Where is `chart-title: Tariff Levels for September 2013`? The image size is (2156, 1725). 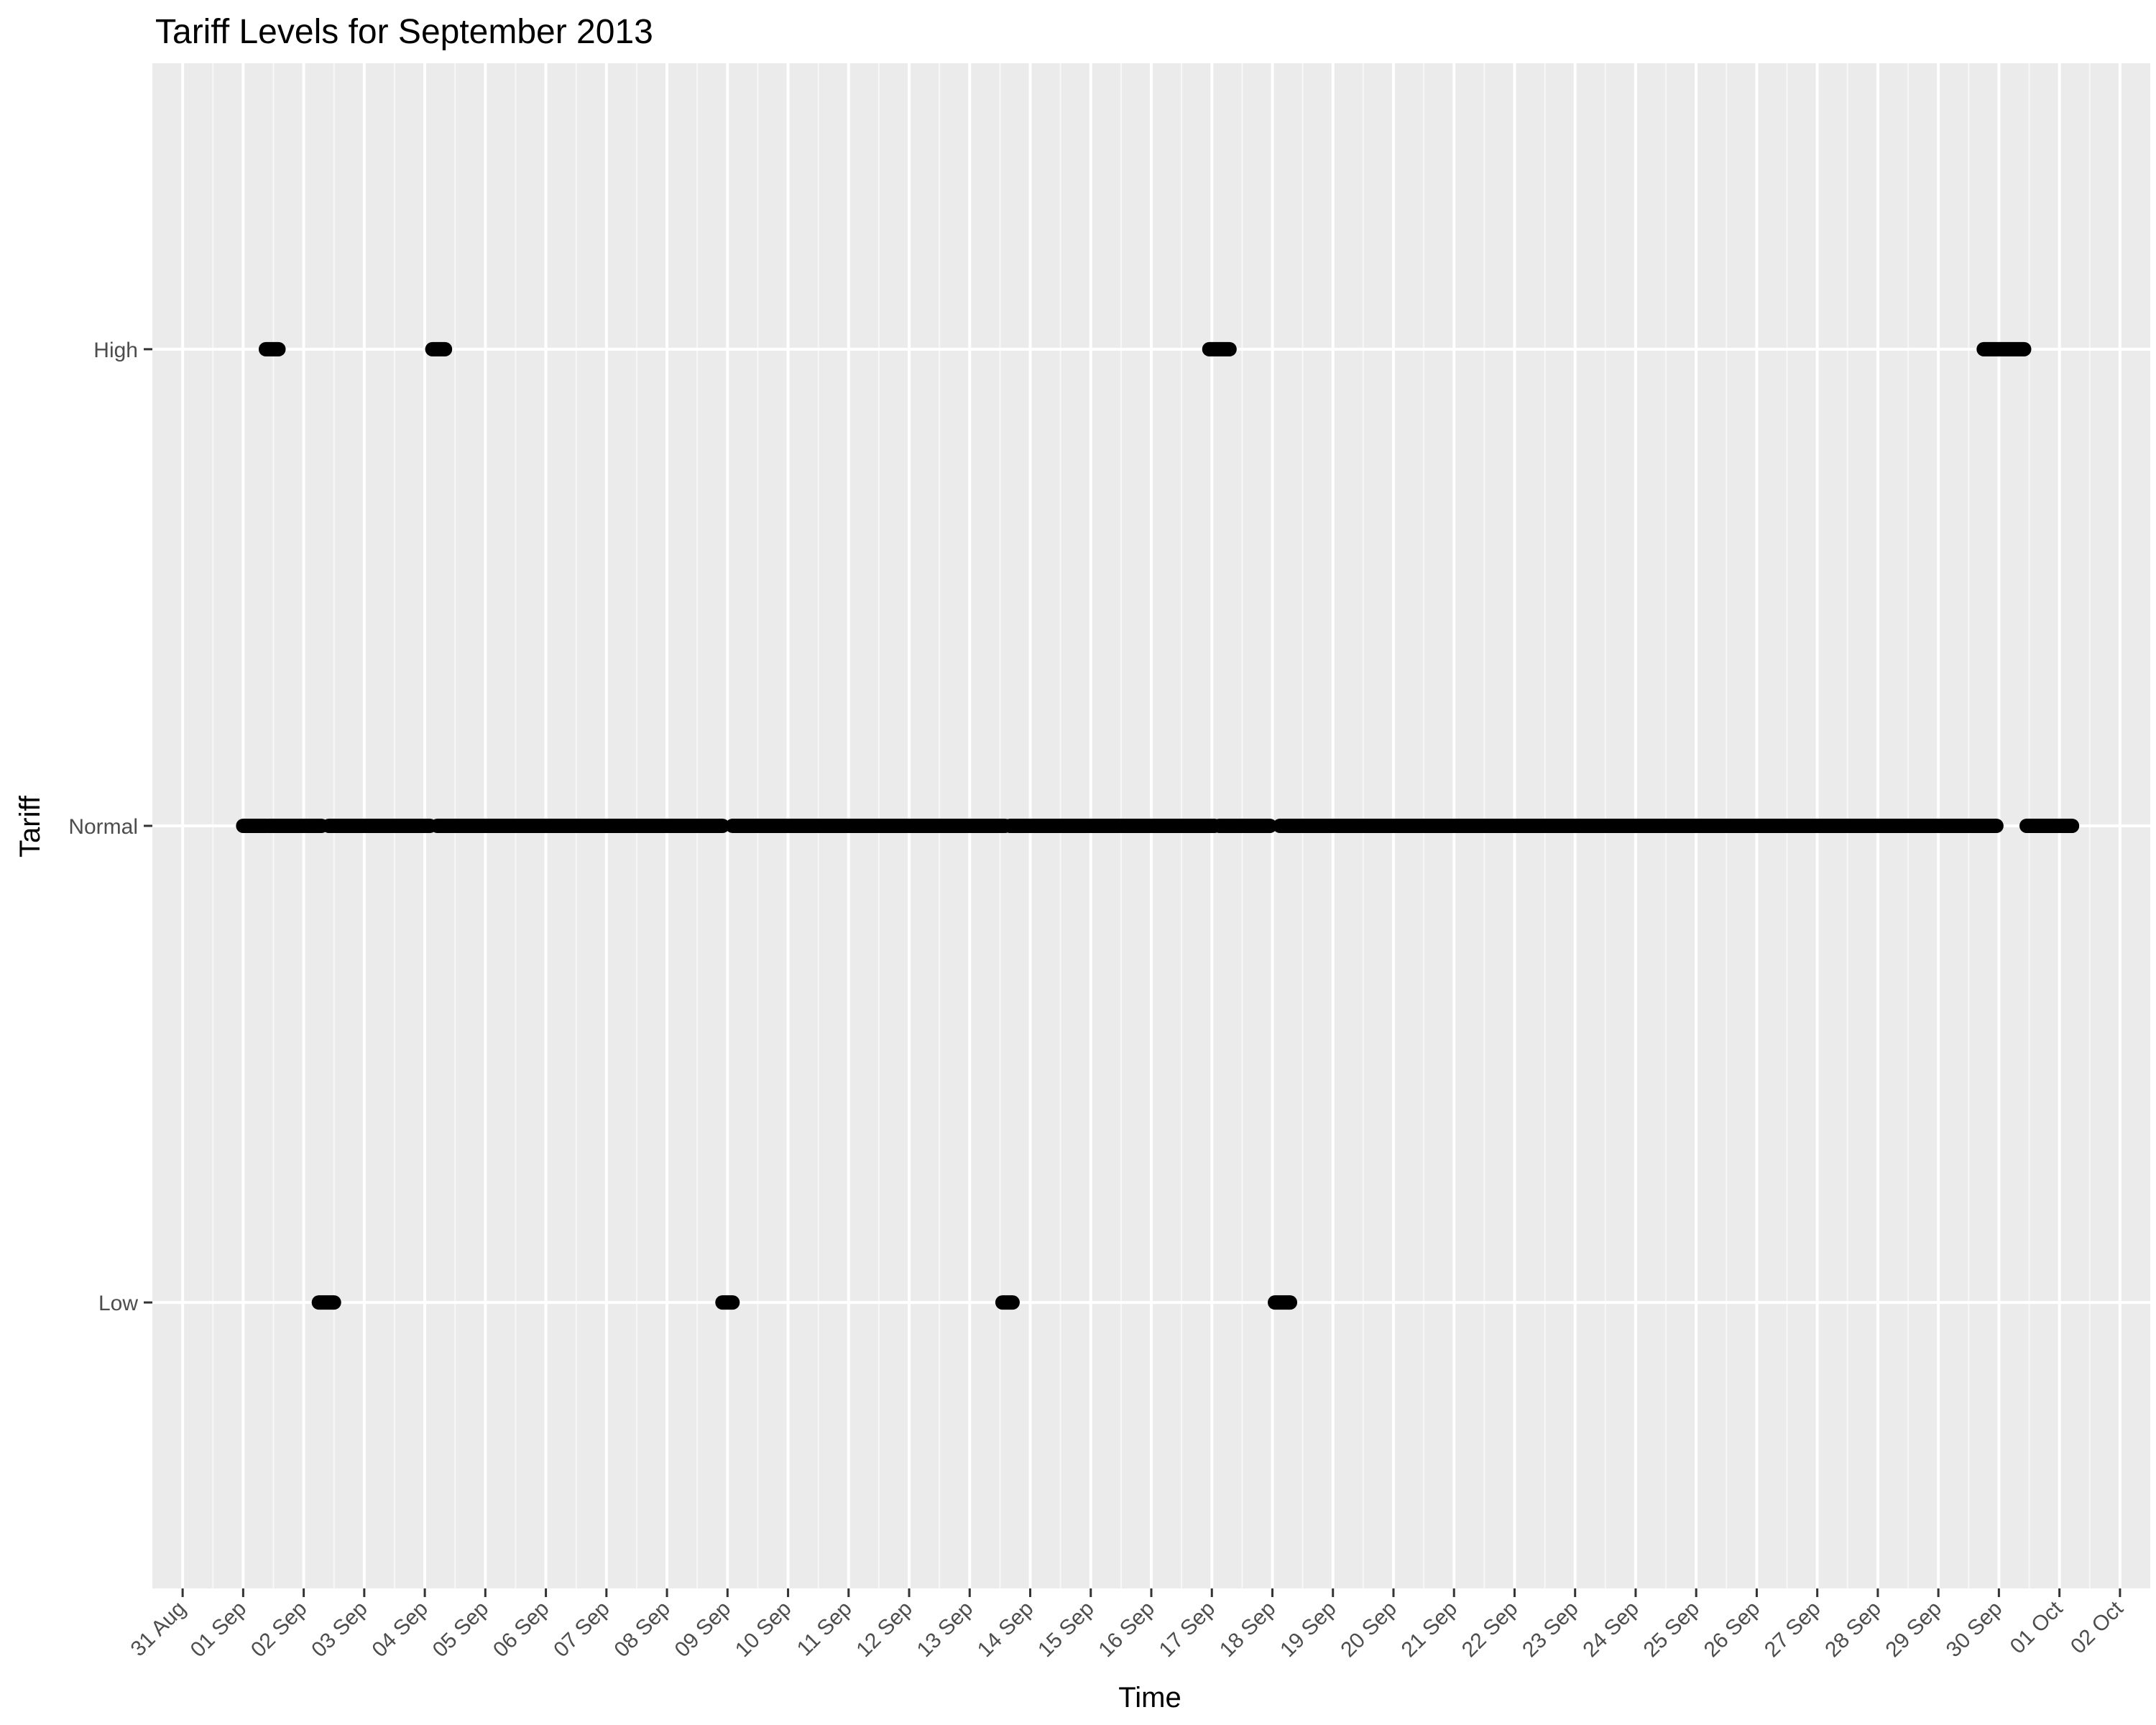
chart-title: Tariff Levels for September 2013 is located at coordinates (404, 32).